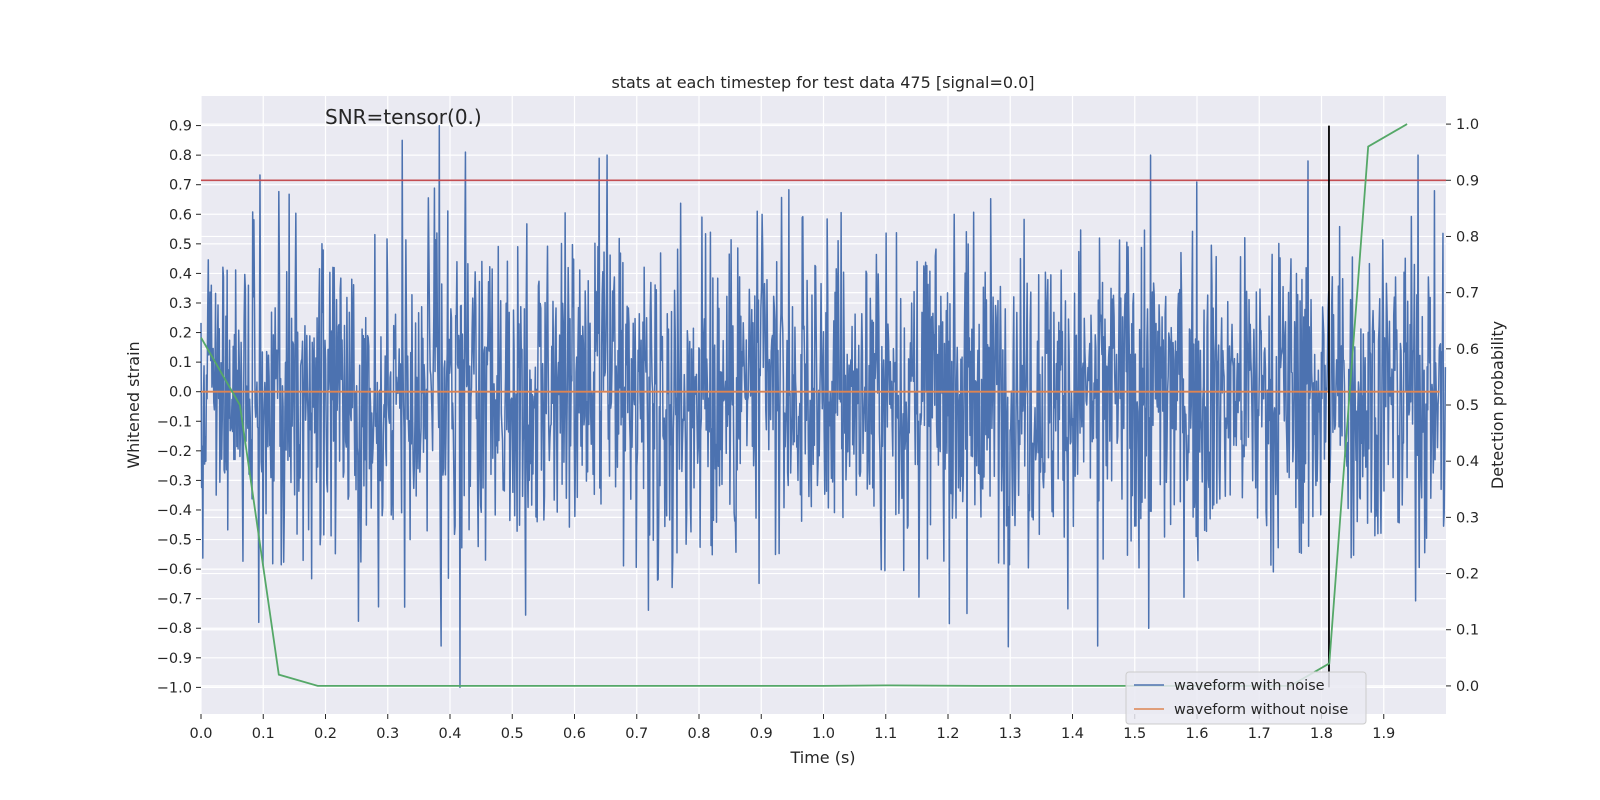 This screenshot has height=800, width=1600. I want to click on y2-tick-label: 0.1, so click(1467, 631).